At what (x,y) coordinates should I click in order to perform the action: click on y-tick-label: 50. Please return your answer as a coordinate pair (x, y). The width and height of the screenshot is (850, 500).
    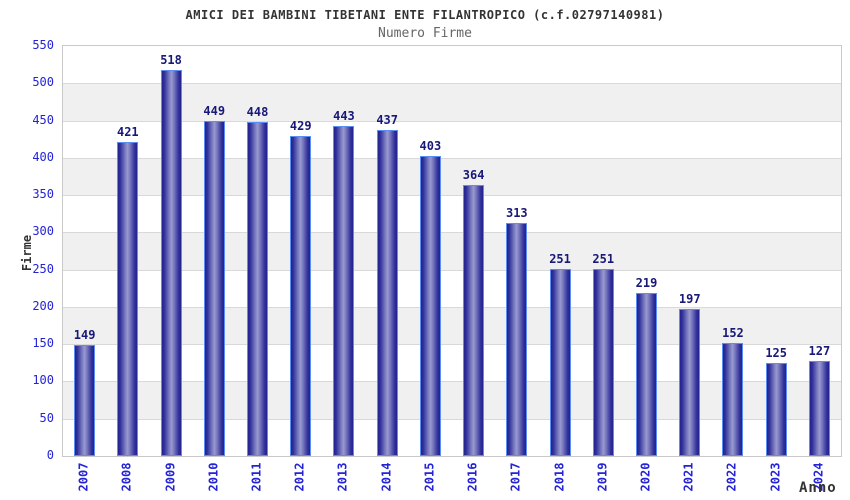
    Looking at the image, I should click on (46, 417).